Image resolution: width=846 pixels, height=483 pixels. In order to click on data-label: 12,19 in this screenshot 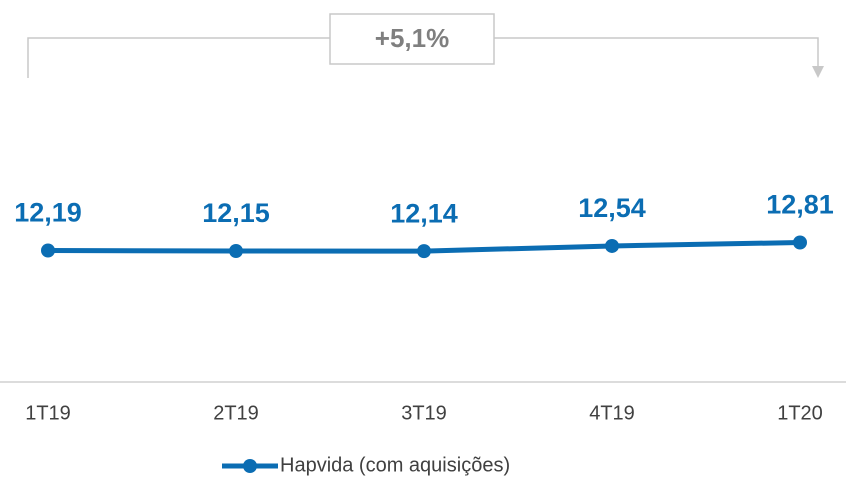, I will do `click(48, 213)`.